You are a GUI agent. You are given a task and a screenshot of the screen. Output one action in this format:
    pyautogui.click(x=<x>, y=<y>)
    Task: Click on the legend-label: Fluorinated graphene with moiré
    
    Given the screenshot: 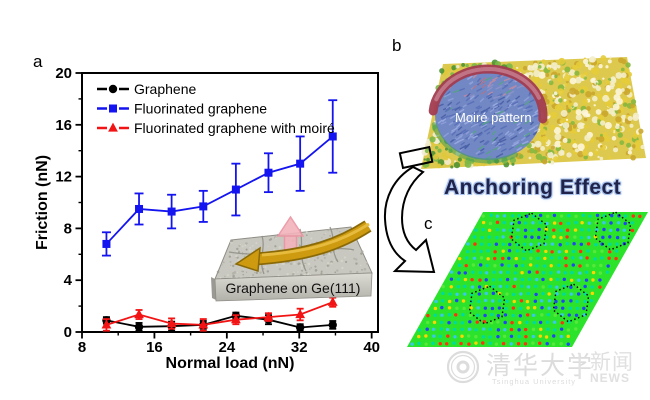 What is the action you would take?
    pyautogui.click(x=234, y=128)
    